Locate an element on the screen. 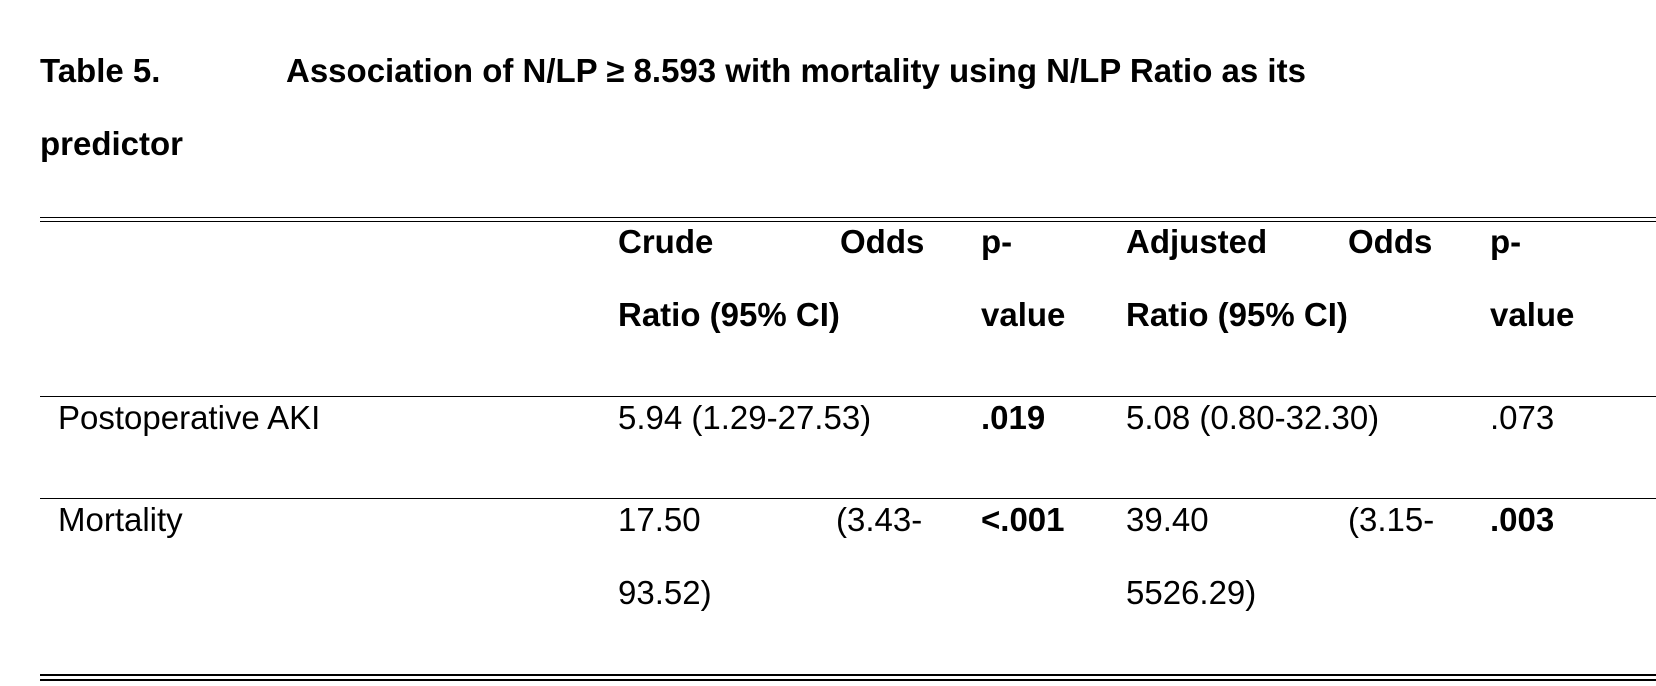  table-title-continued: predictor is located at coordinates (112, 143).